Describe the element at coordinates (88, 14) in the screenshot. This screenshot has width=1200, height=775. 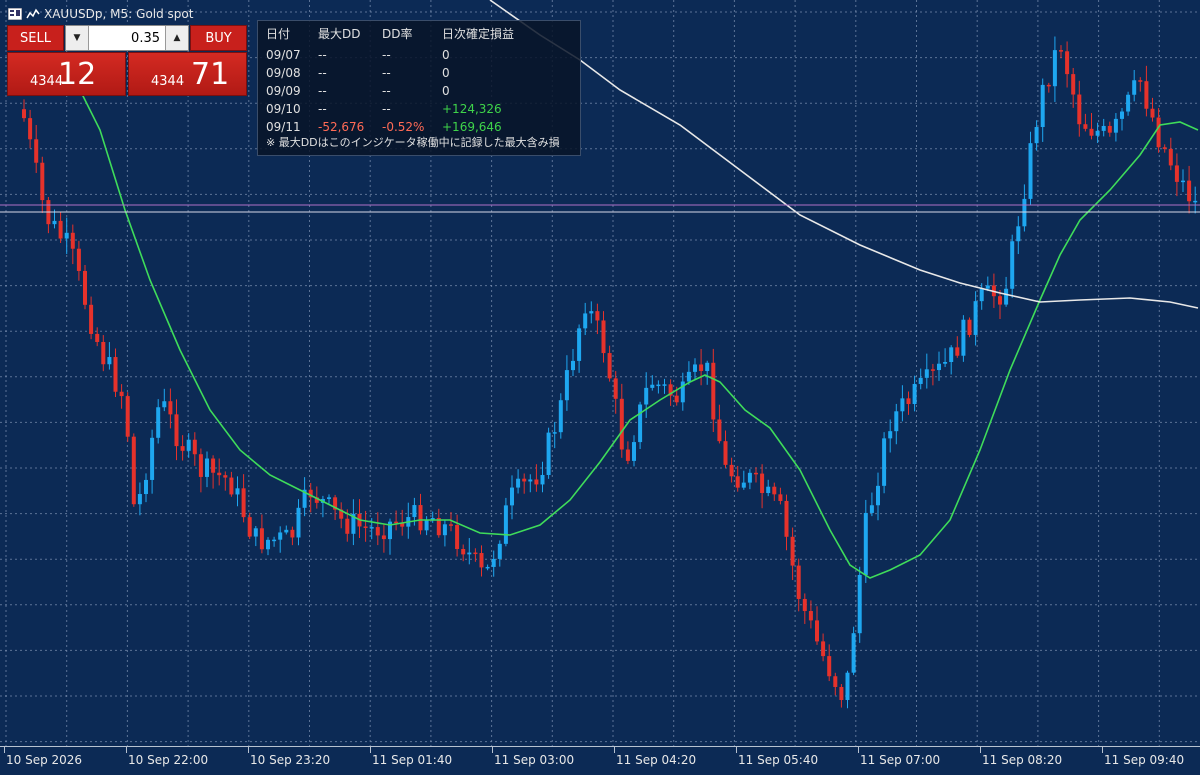
I see `chart-symbol: XAUUSDp, M5:` at that location.